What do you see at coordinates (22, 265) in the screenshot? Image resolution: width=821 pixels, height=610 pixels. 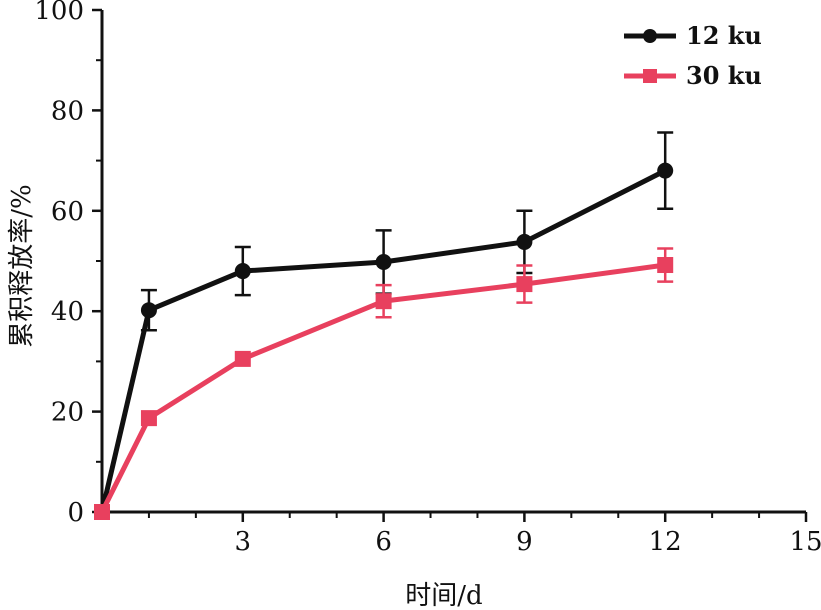 I see `y-axis-title: 累积释放率/%` at bounding box center [22, 265].